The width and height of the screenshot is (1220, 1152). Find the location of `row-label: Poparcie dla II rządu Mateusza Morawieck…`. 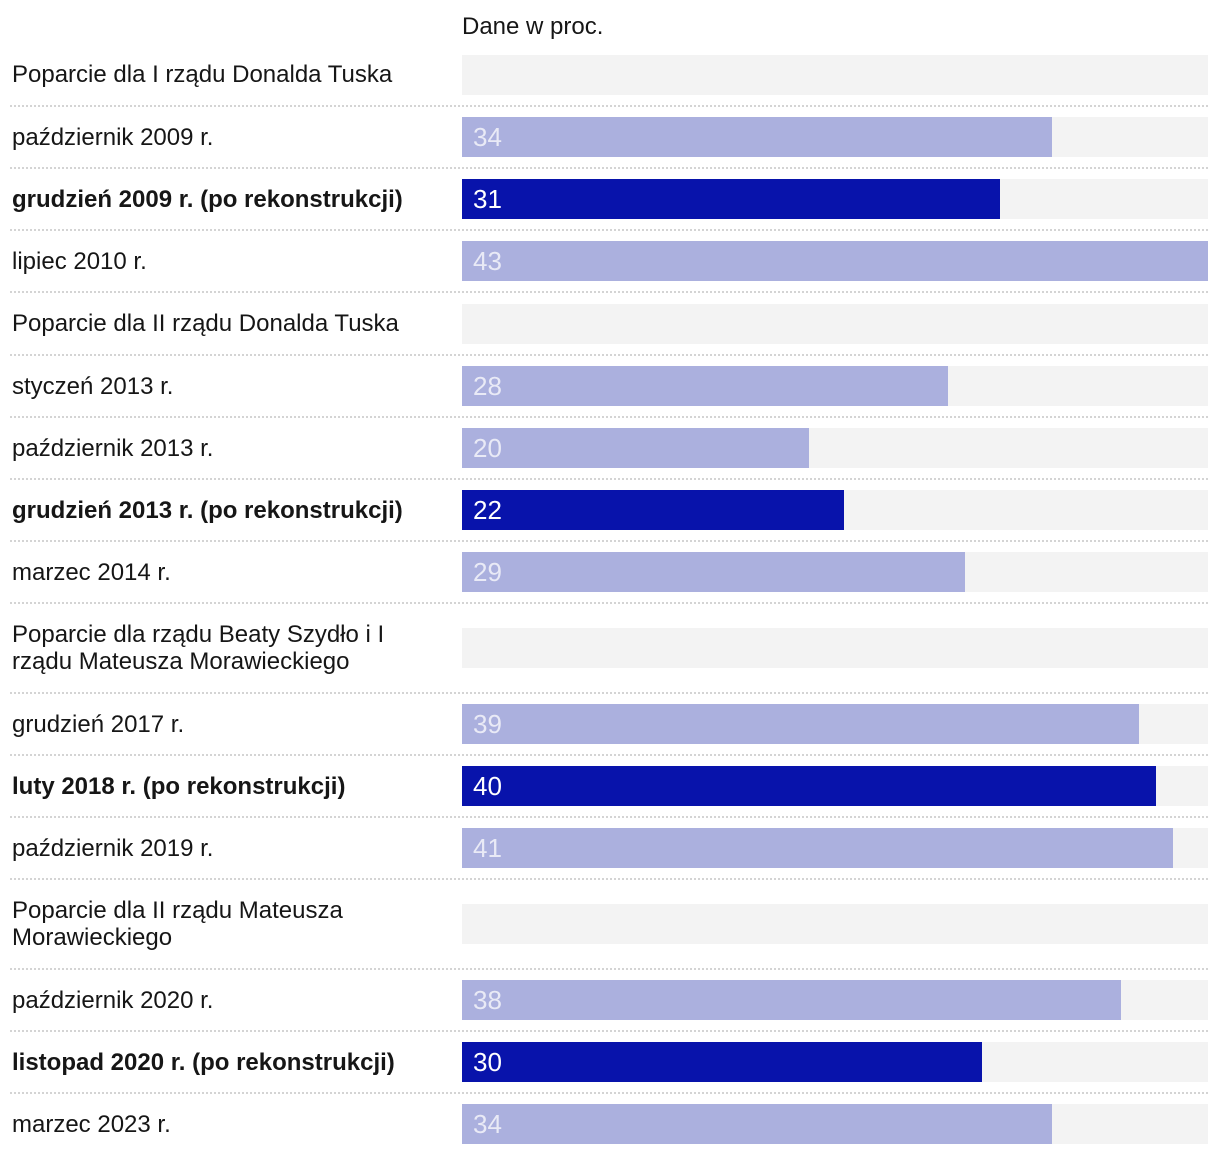

row-label: Poparcie dla II rządu Mateusza Morawieck… is located at coordinates (177, 924).